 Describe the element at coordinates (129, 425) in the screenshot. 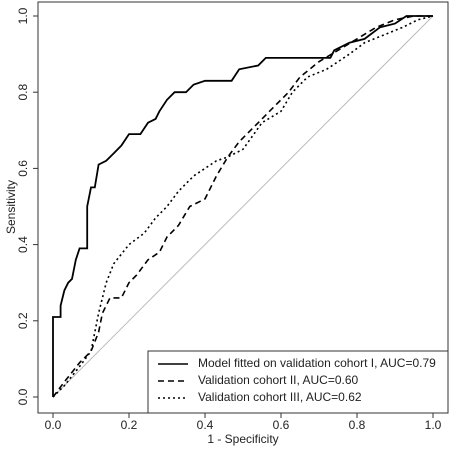

I see `x-tick-label: 0.2` at that location.